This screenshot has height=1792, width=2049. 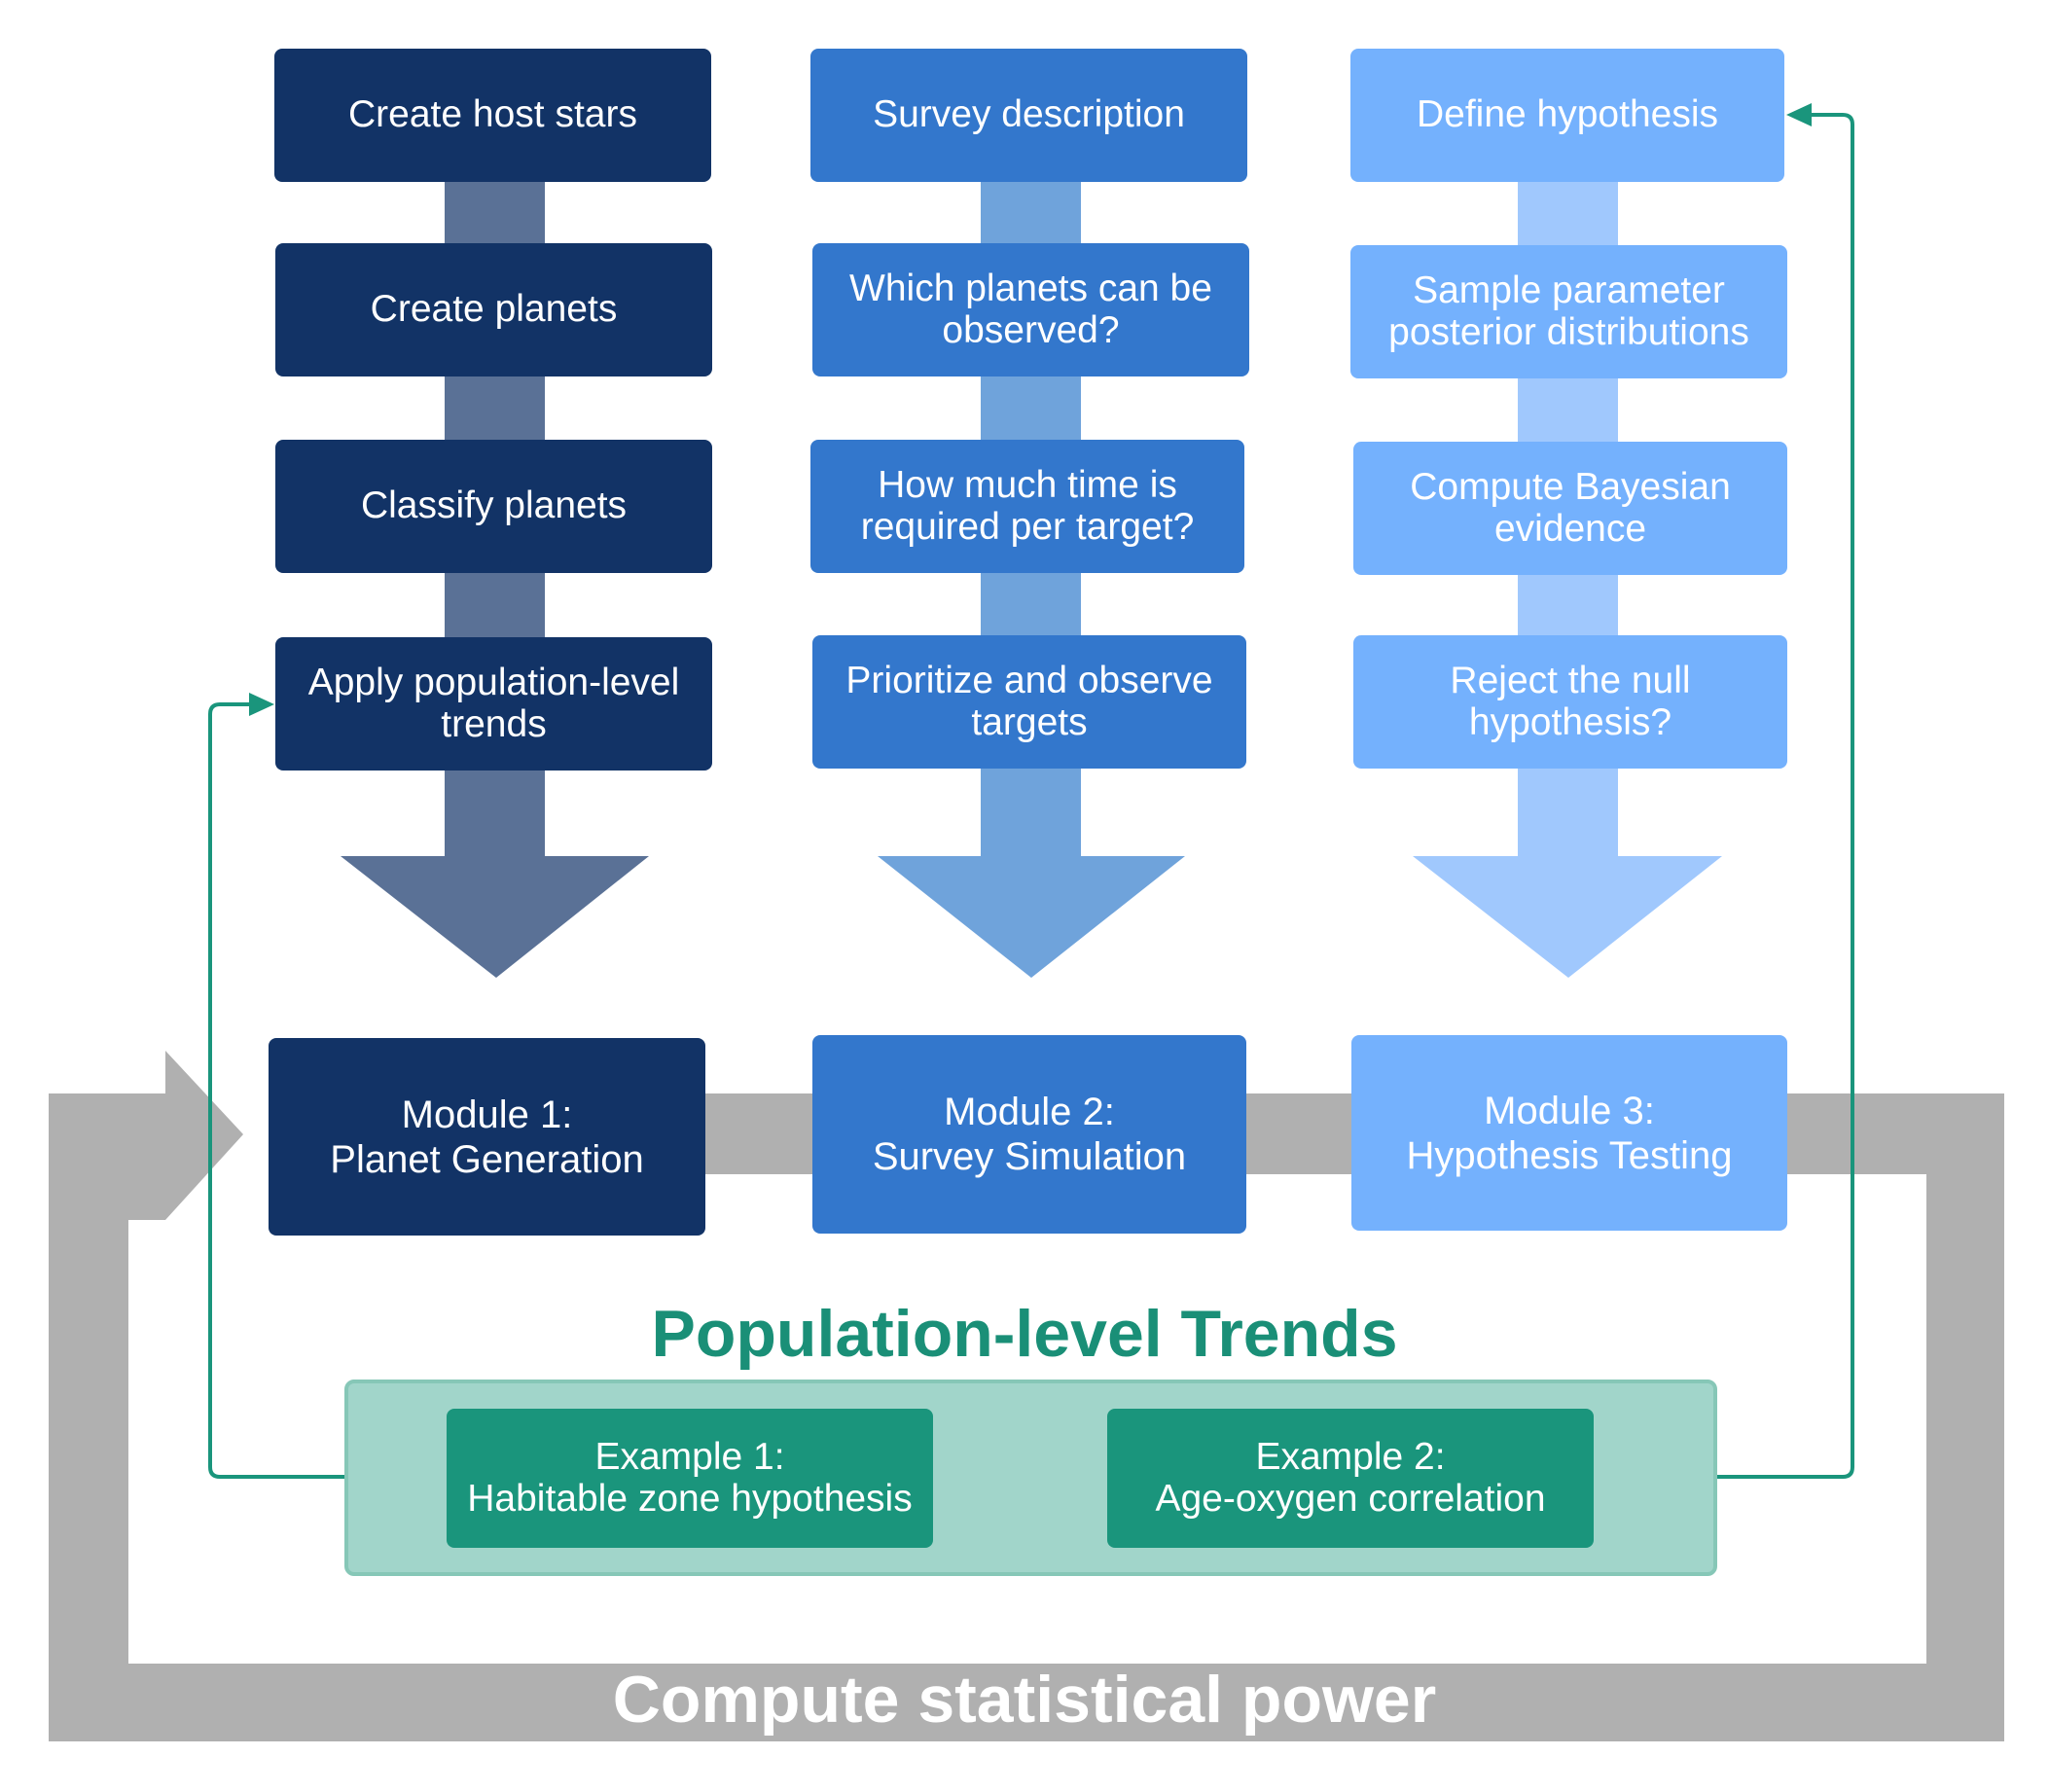 I want to click on step-create-host-stars: Create host stars, so click(x=492, y=116).